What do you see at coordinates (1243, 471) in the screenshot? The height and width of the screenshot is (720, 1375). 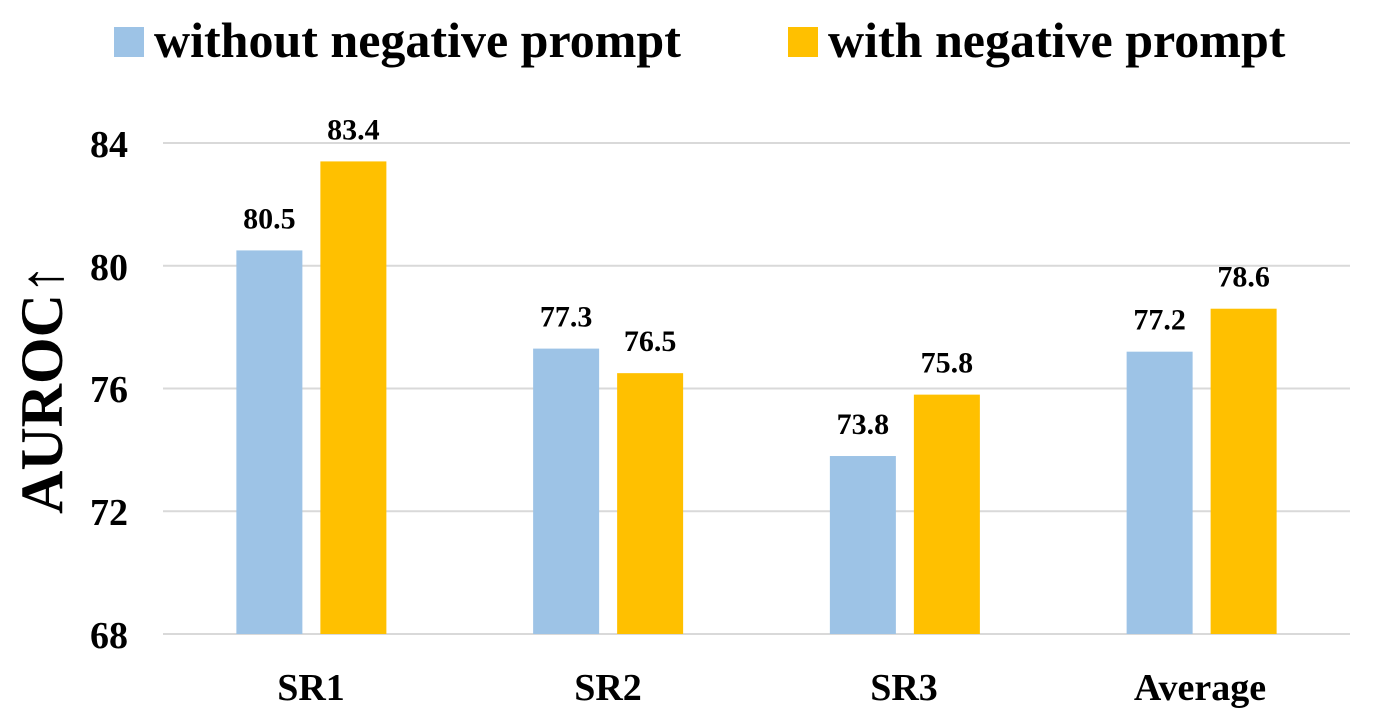 I see `bar-with-negative-prompt-average` at bounding box center [1243, 471].